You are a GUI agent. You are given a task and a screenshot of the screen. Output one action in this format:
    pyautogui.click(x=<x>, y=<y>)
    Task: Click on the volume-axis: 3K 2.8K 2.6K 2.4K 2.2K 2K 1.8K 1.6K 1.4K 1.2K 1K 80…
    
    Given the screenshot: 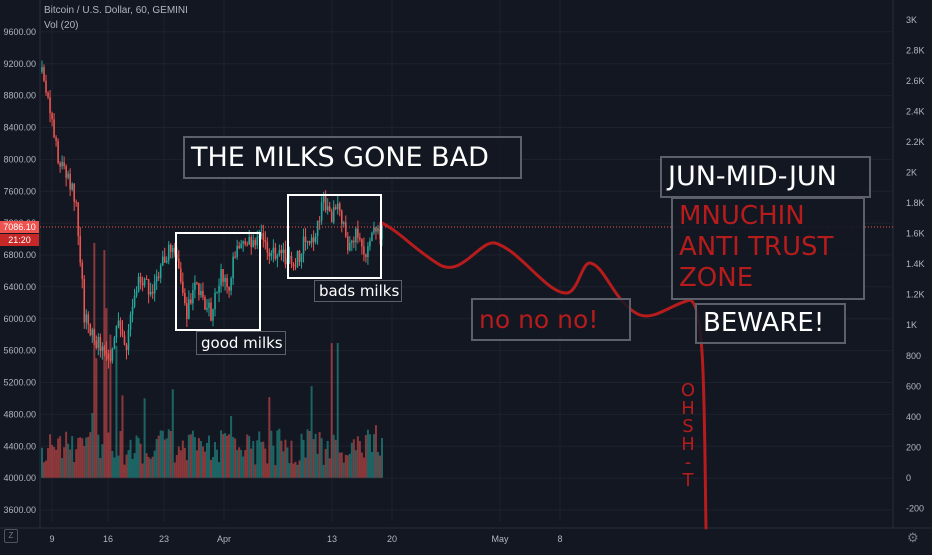 What is the action you would take?
    pyautogui.click(x=915, y=264)
    